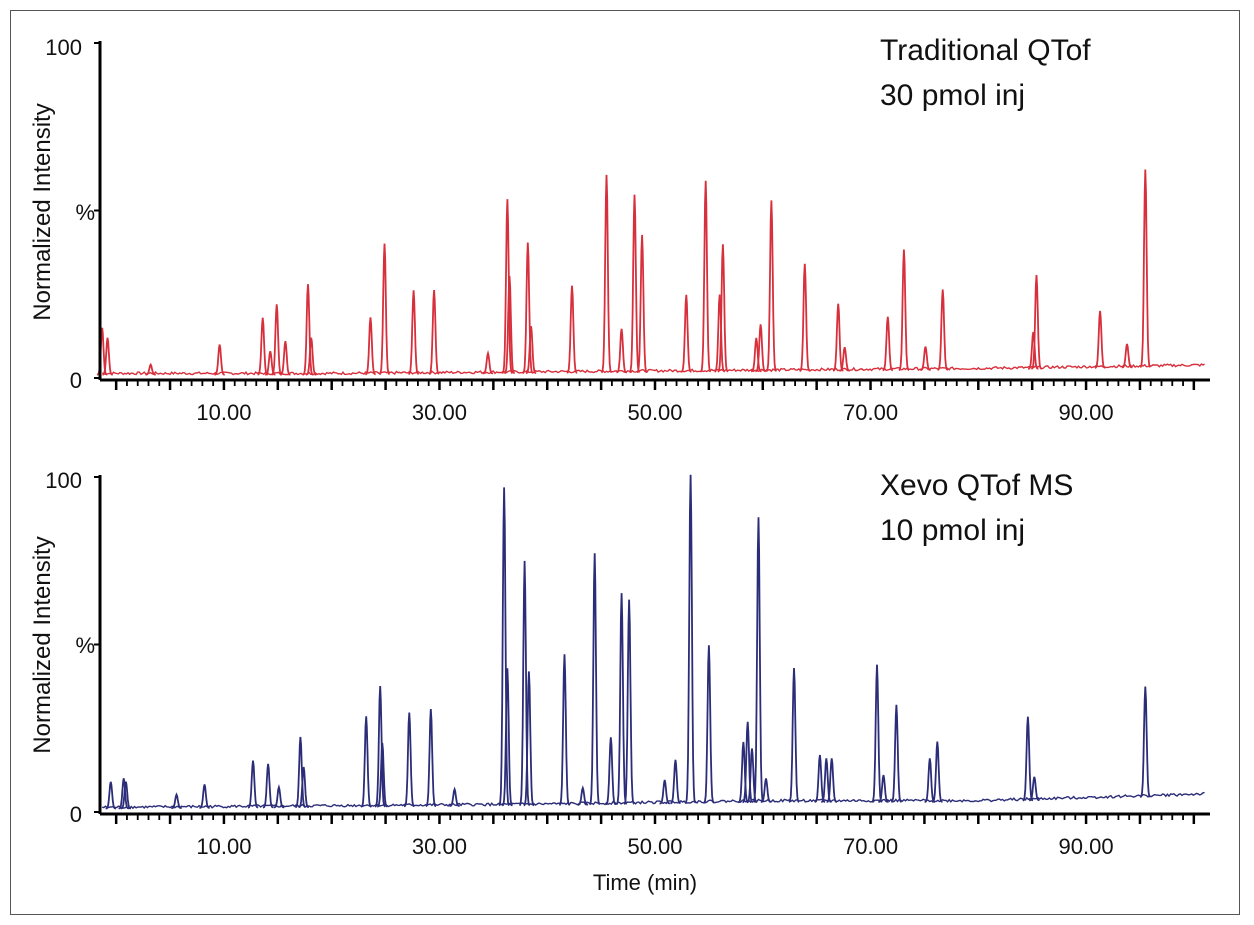 This screenshot has height=925, width=1254. I want to click on panel-subtitle: 30 pmol inj, so click(952, 95).